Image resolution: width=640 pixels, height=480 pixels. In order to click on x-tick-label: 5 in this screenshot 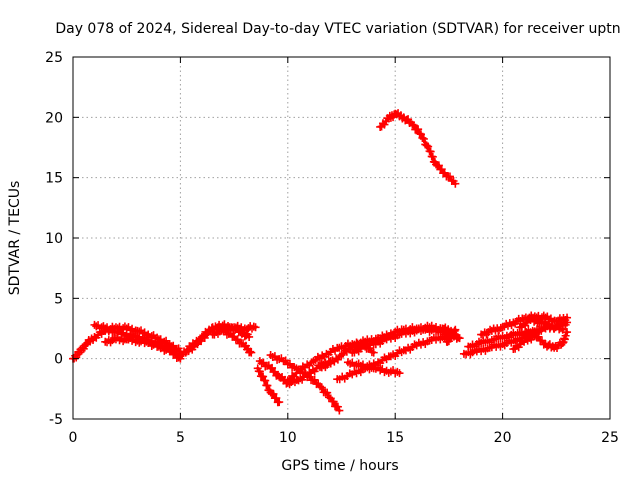, I will do `click(180, 438)`.